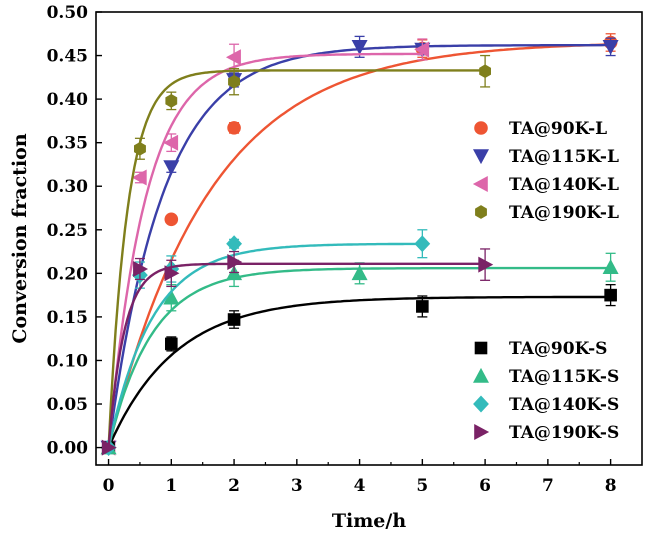  What do you see at coordinates (171, 486) in the screenshot?
I see `x-tick-label: 1` at bounding box center [171, 486].